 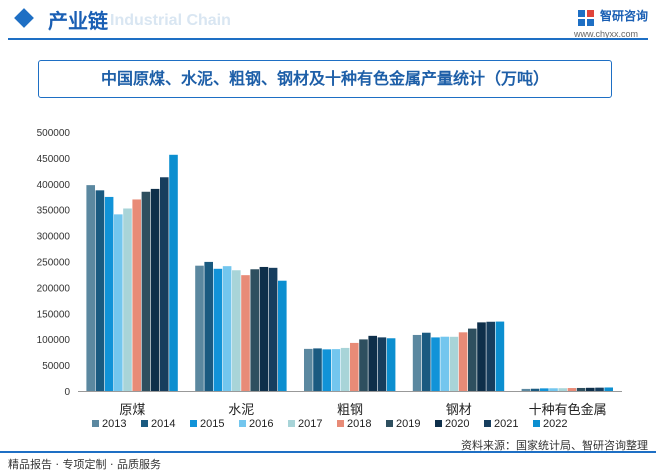 What do you see at coordinates (328, 39) in the screenshot?
I see `header-divider` at bounding box center [328, 39].